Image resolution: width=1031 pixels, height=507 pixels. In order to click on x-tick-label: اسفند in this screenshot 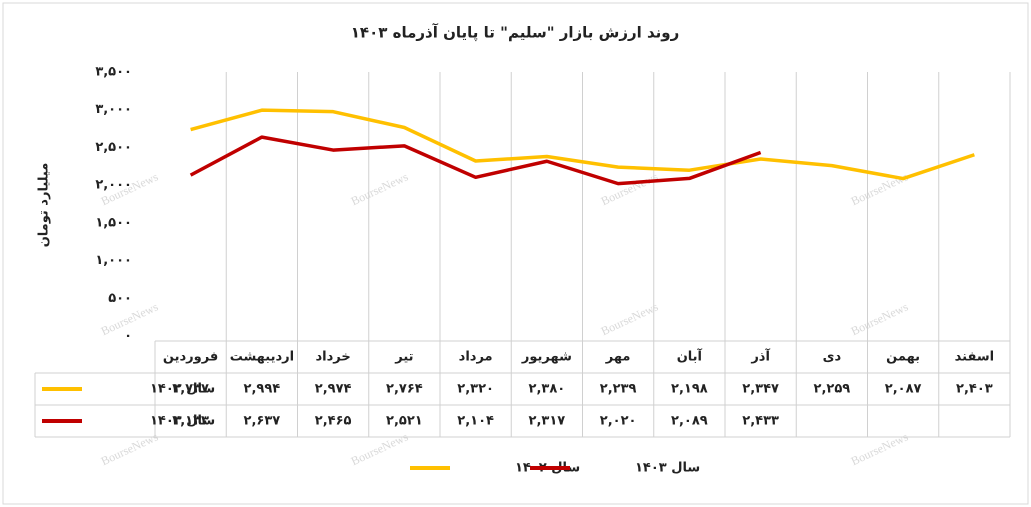, I will do `click(974, 357)`.